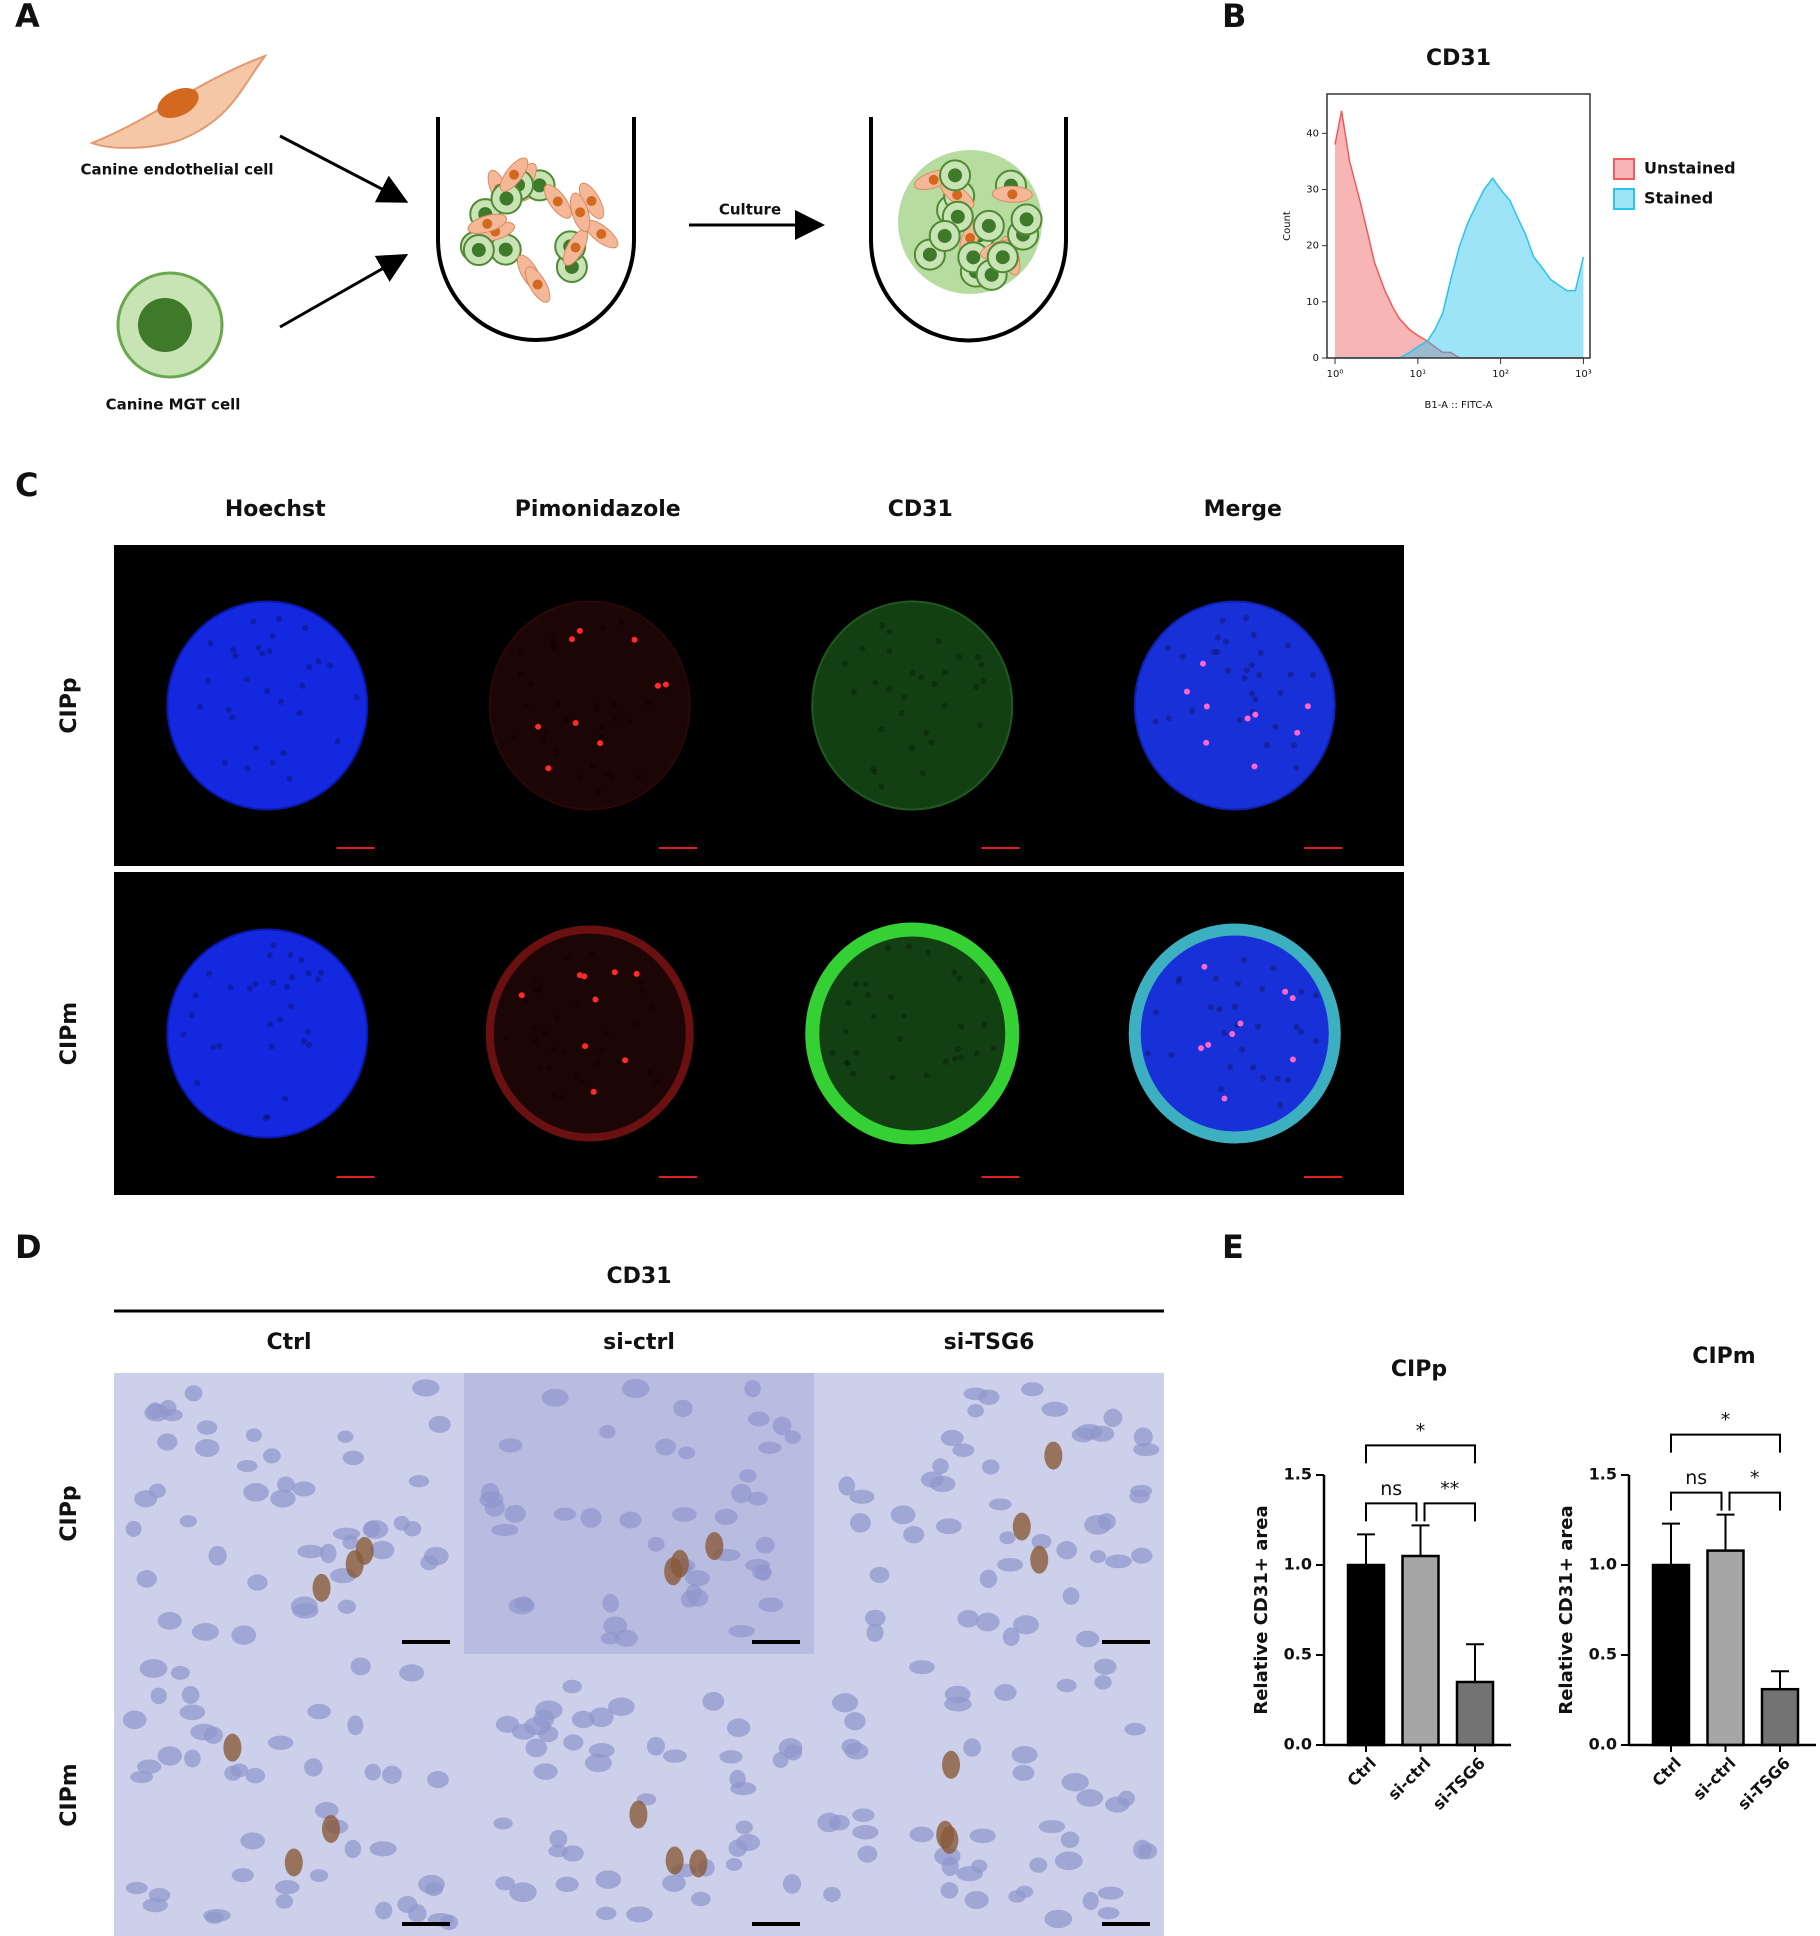 The image size is (1820, 1936). I want to click on well, so click(968, 230).